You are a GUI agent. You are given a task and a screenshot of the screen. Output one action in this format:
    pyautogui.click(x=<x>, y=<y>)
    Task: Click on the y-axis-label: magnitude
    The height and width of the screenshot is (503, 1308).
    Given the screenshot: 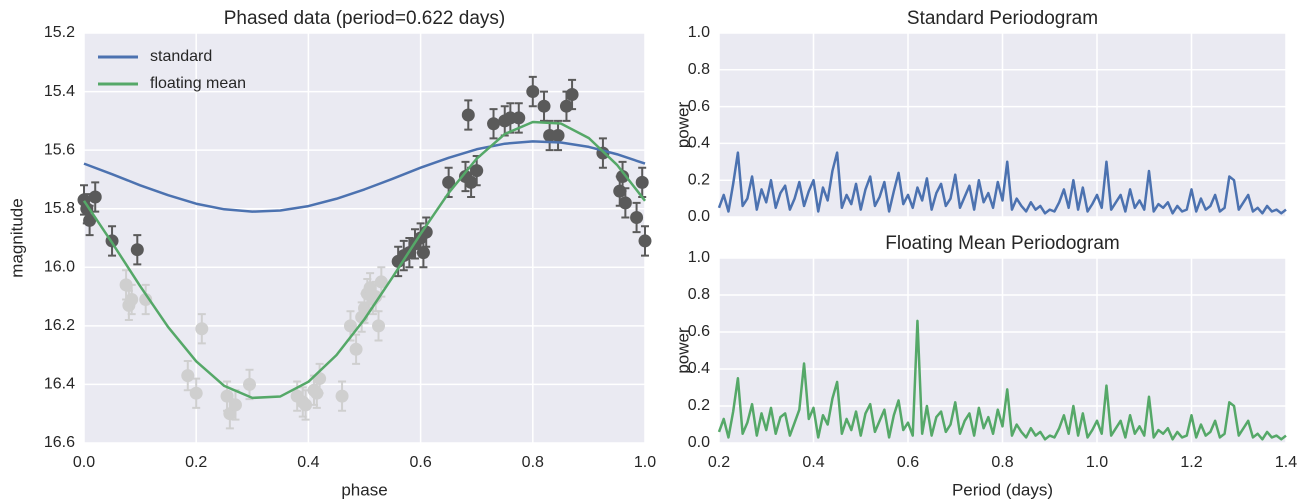 What is the action you would take?
    pyautogui.click(x=16, y=237)
    